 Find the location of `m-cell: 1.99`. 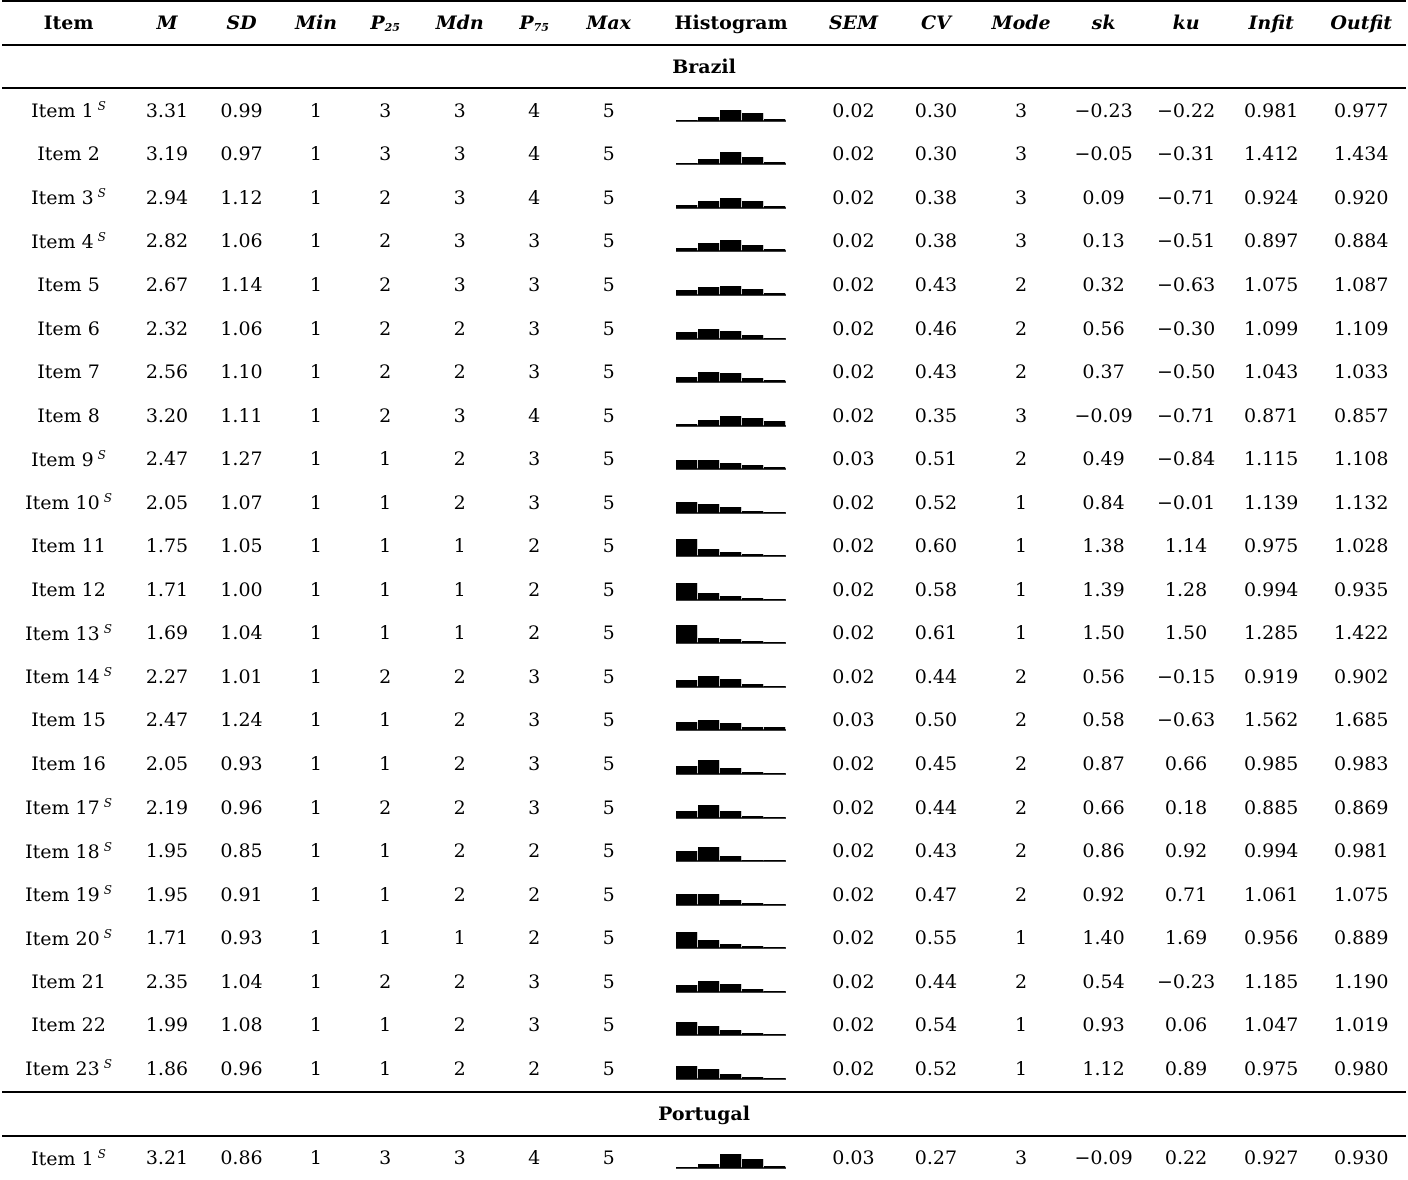

m-cell: 1.99 is located at coordinates (167, 1025).